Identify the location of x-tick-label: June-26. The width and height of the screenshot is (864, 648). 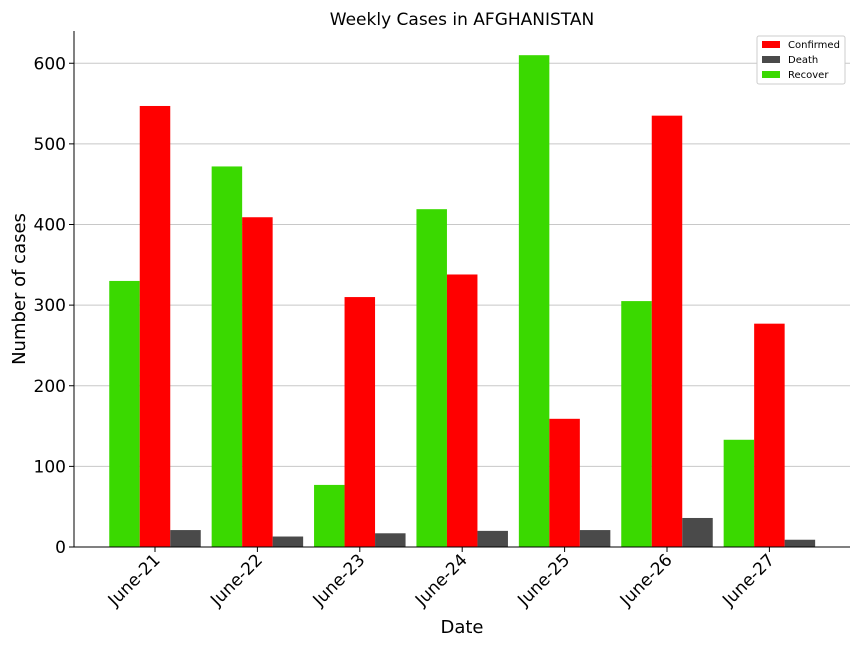
(646, 580).